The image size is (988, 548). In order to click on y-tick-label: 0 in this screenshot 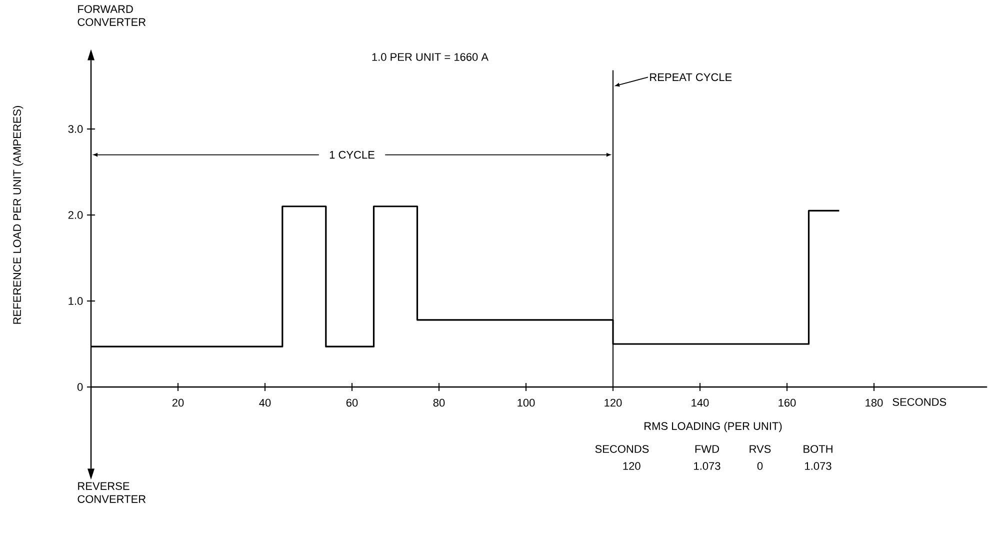, I will do `click(80, 387)`.